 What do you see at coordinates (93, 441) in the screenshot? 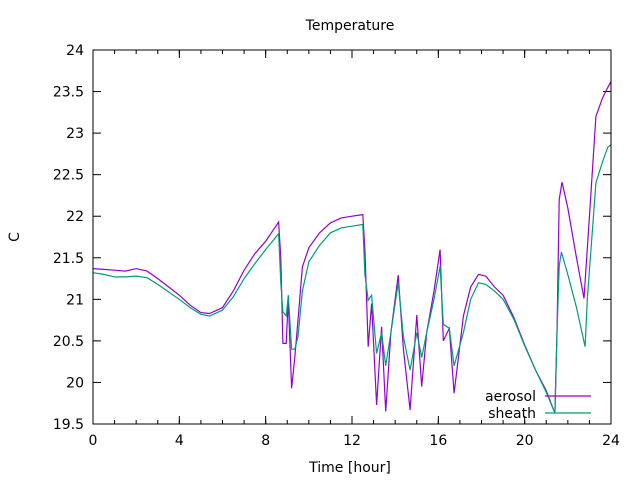
I see `x-tick-label: 0` at bounding box center [93, 441].